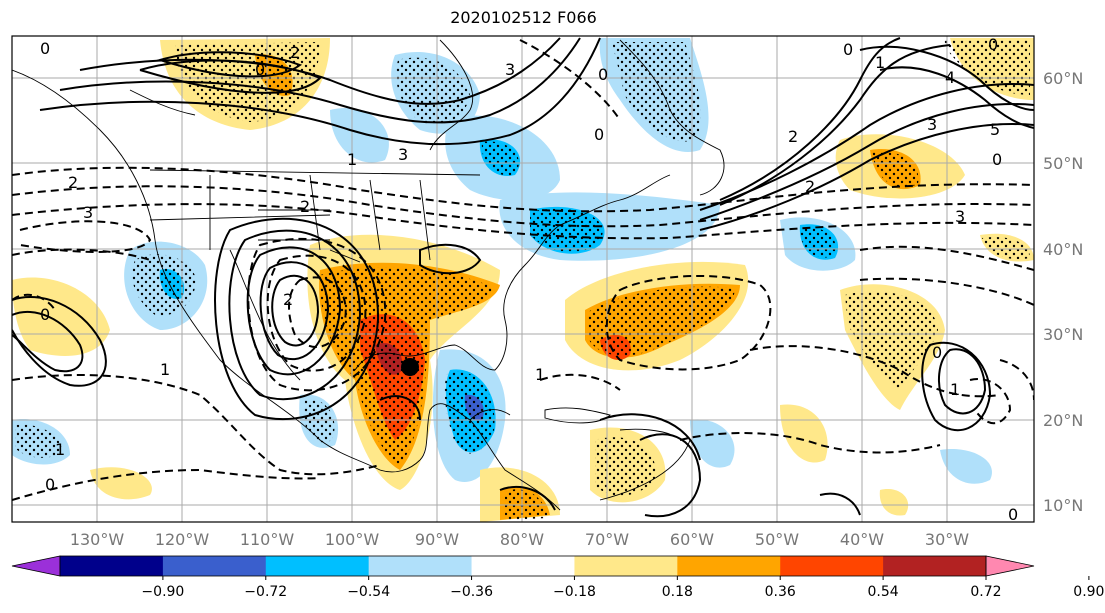  I want to click on colorbar-frame, so click(523, 566).